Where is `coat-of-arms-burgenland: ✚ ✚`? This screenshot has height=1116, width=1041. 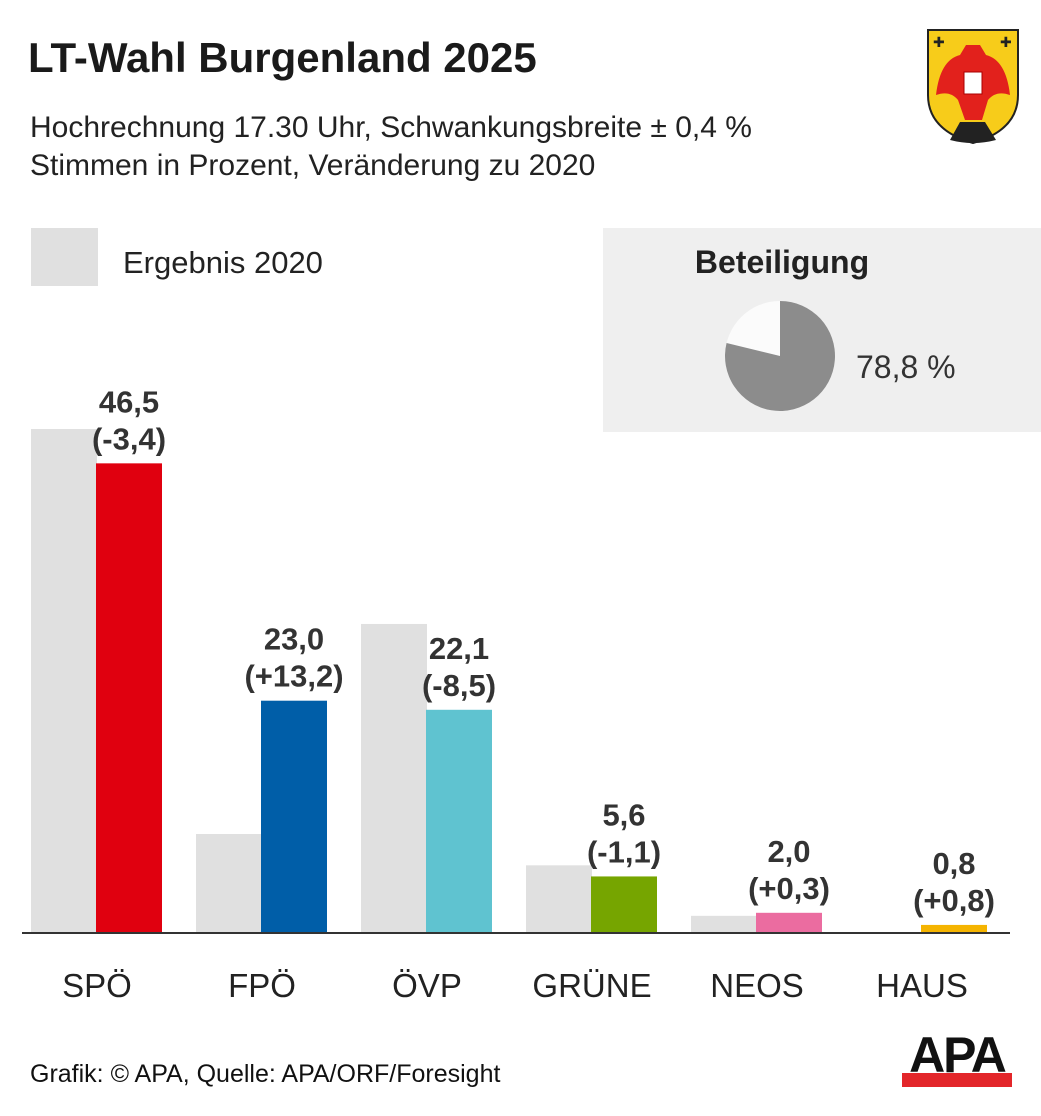 coat-of-arms-burgenland: ✚ ✚ is located at coordinates (973, 87).